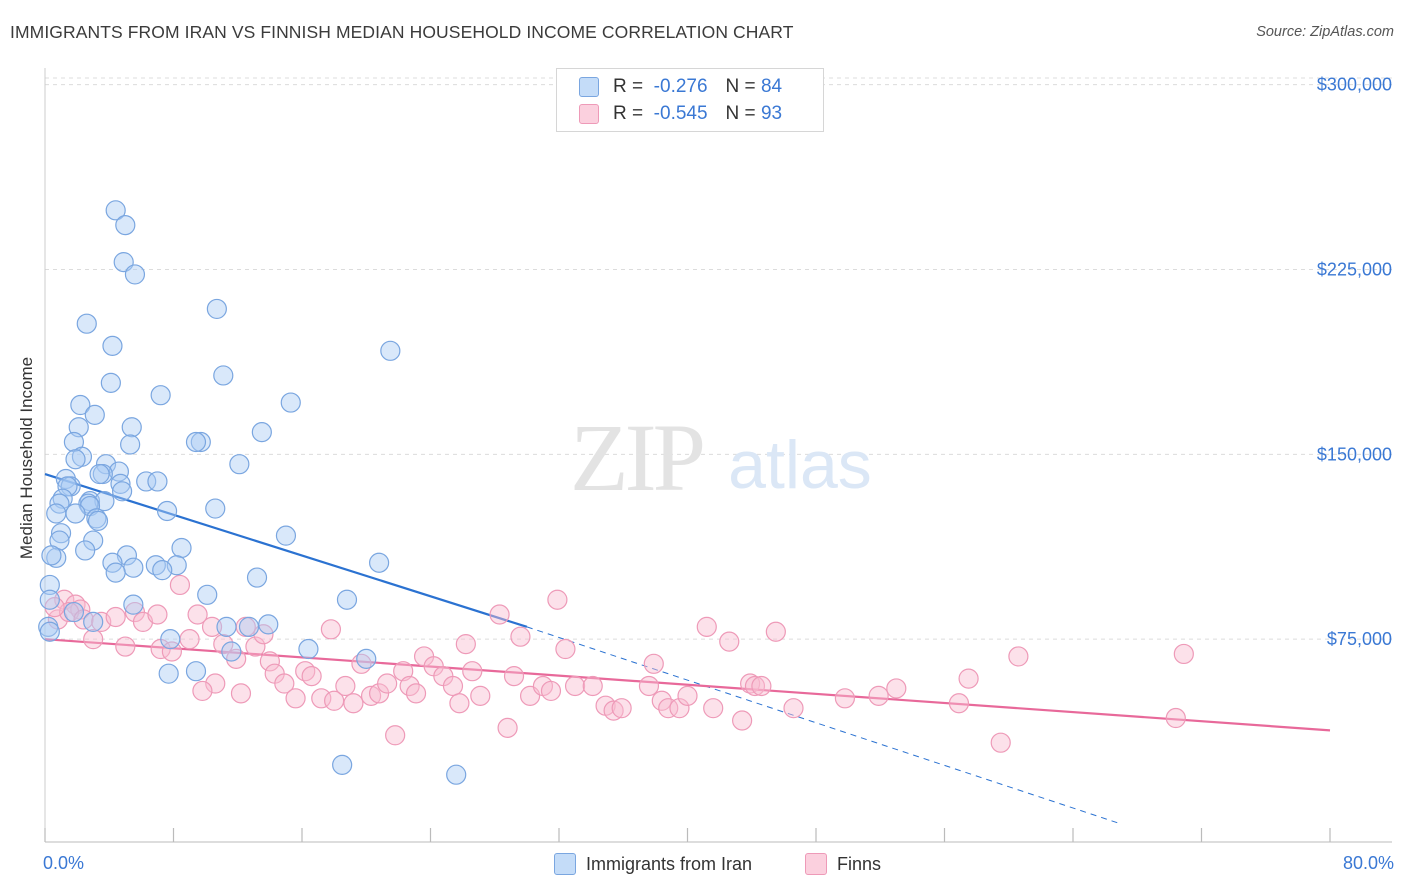 This screenshot has width=1406, height=892. What do you see at coordinates (1359, 639) in the screenshot?
I see `y-tick-label: $75,000` at bounding box center [1359, 639].